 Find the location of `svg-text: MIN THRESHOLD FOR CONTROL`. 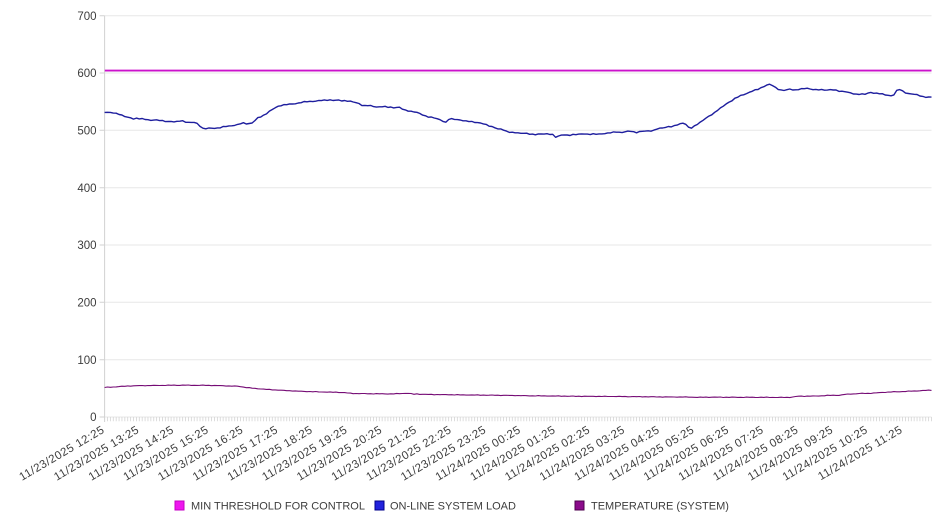

svg-text: MIN THRESHOLD FOR CONTROL is located at coordinates (278, 507).